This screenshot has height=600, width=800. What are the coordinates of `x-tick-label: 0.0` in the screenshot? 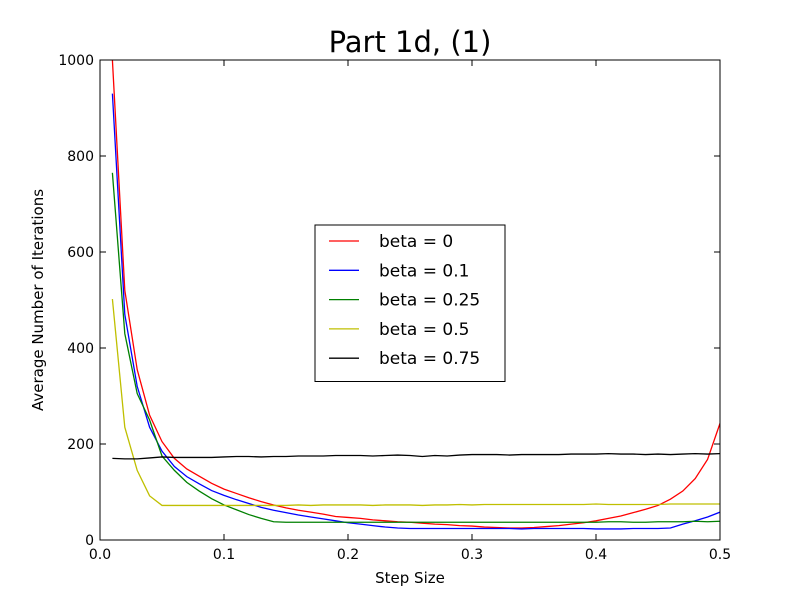 It's located at (100, 555).